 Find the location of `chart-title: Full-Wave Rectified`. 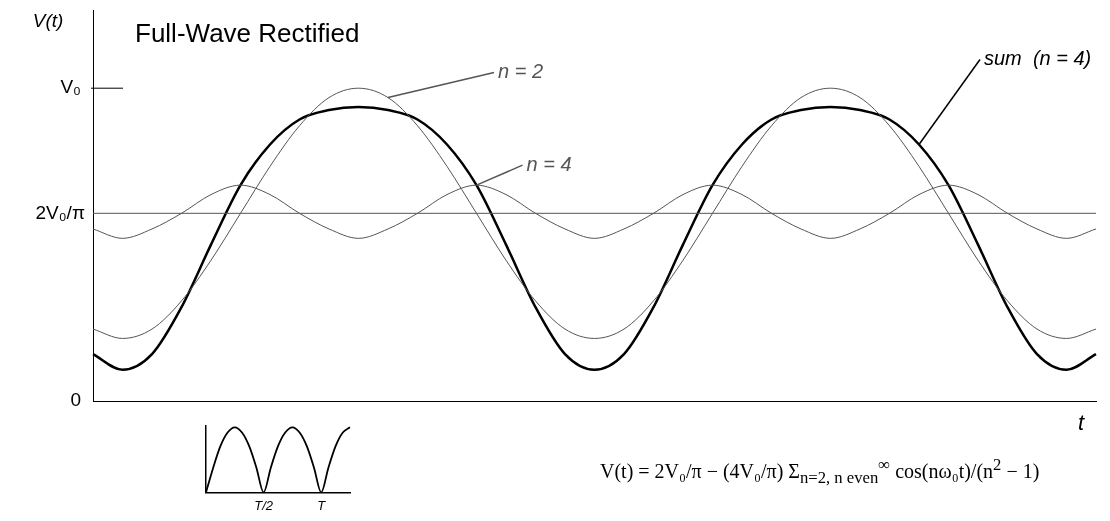

chart-title: Full-Wave Rectified is located at coordinates (247, 33).